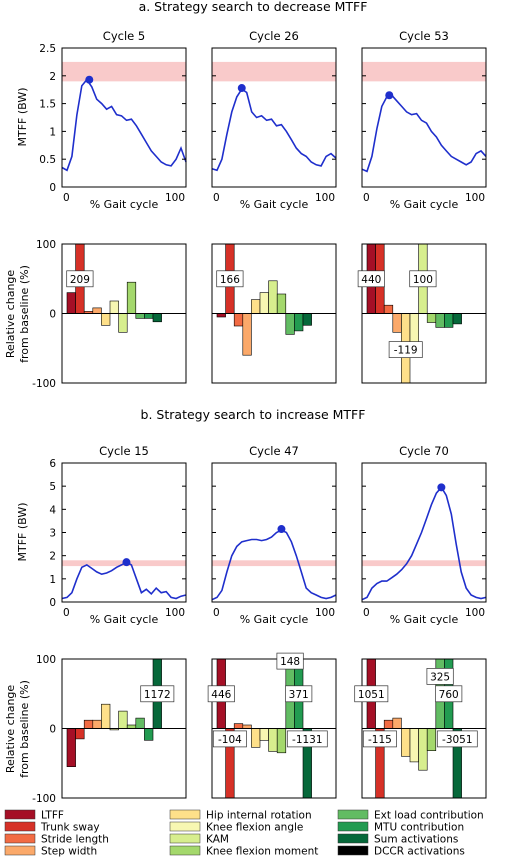 This screenshot has height=866, width=507. Describe the element at coordinates (424, 451) in the screenshot. I see `panel-title: Cycle 70` at that location.